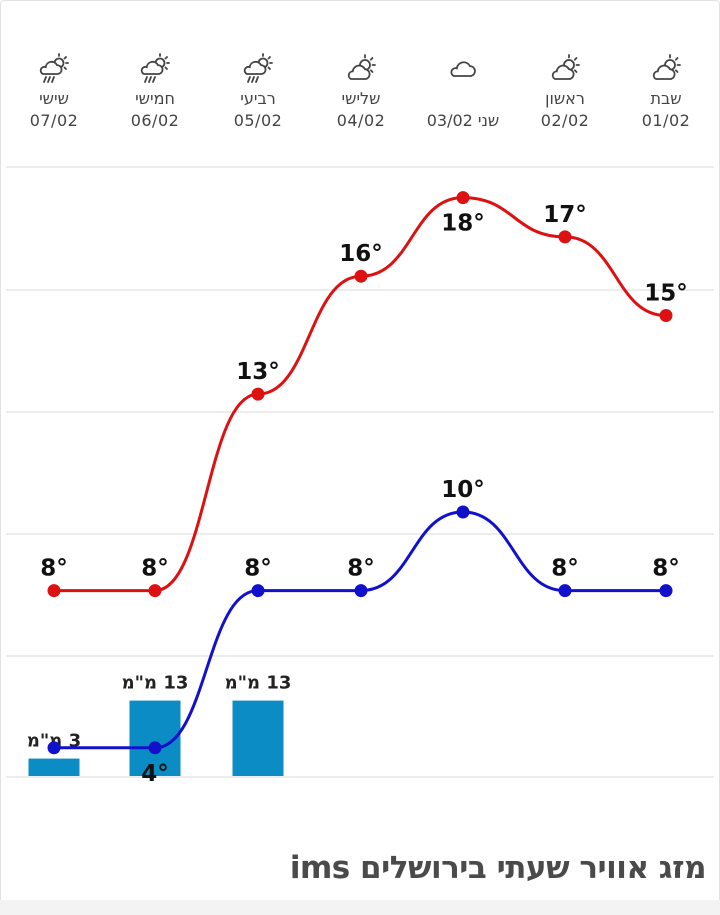 This screenshot has height=915, width=720. I want to click on day-date: 05/02, so click(258, 120).